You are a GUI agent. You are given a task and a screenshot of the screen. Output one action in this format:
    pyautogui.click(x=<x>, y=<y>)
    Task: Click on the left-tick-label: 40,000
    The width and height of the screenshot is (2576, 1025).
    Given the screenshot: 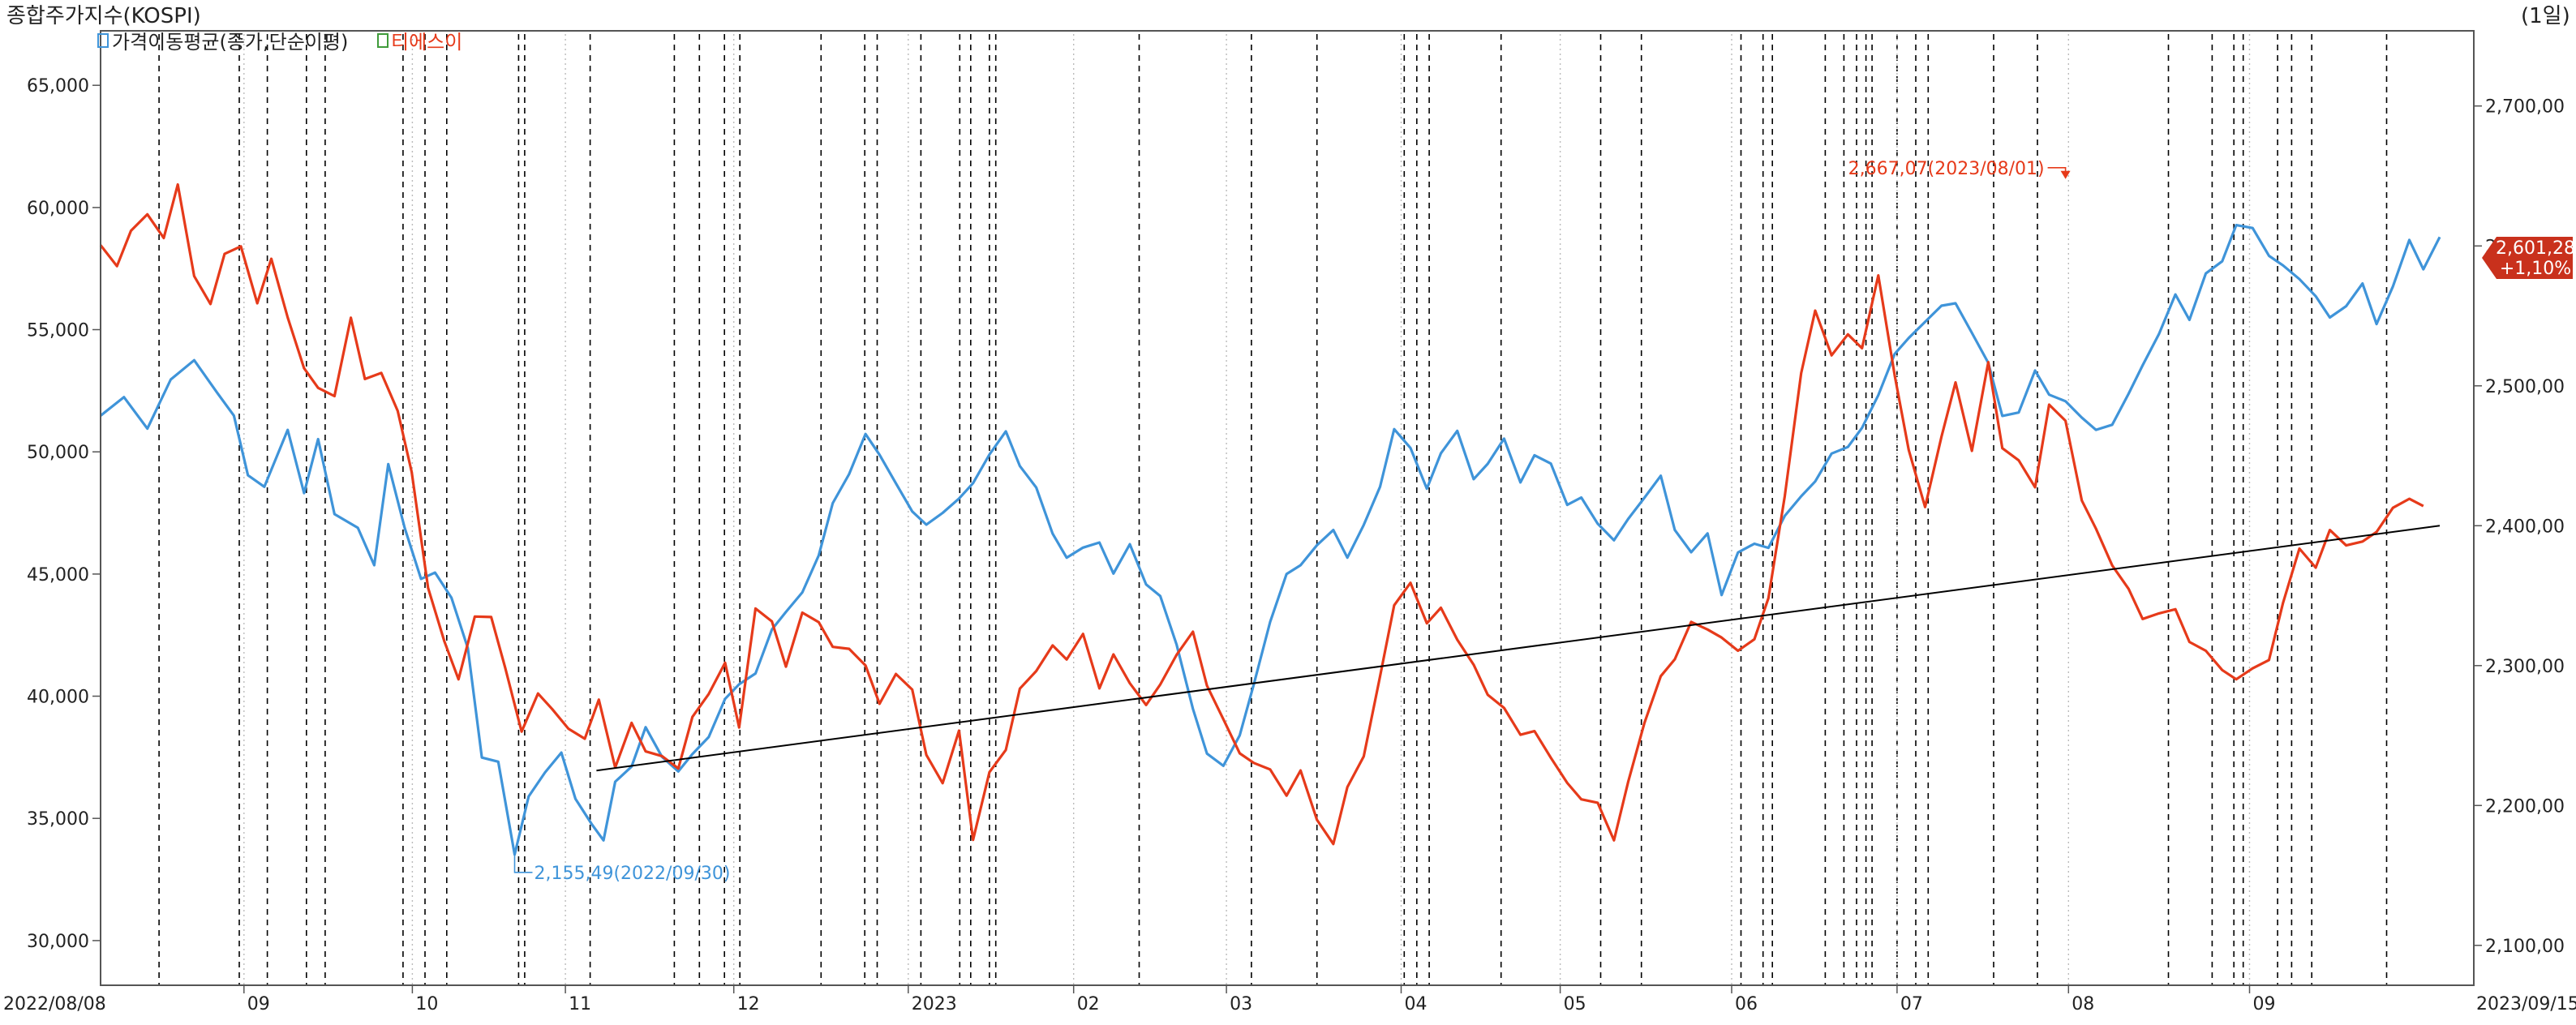 What is the action you would take?
    pyautogui.click(x=58, y=698)
    